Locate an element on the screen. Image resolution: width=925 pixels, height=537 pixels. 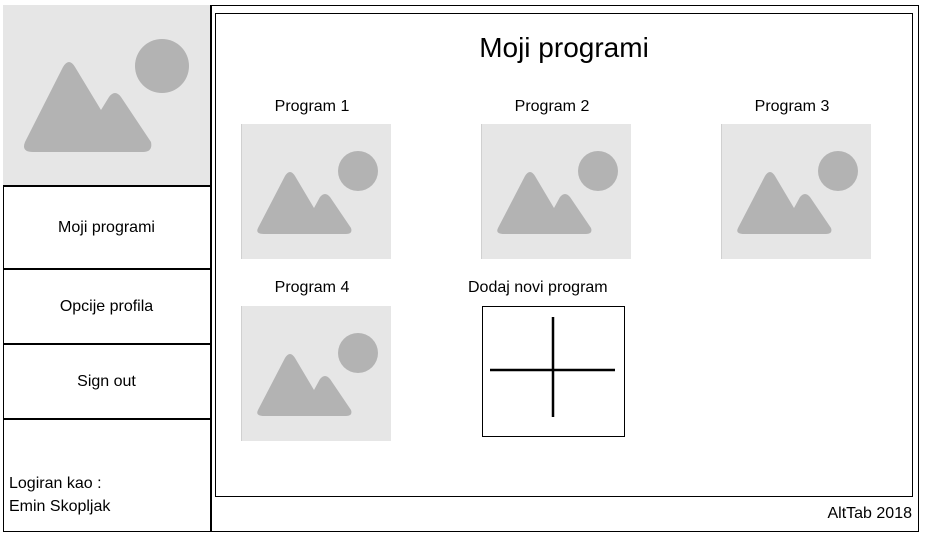
sidebar-item-sign-out: Sign out is located at coordinates (106, 380).